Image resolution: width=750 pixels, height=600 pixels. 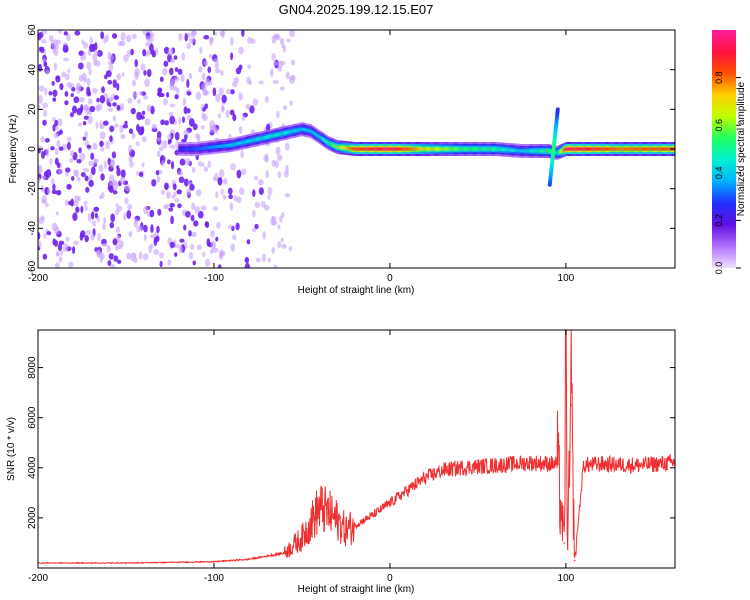 What do you see at coordinates (442, 470) in the screenshot?
I see `snr-data-point` at bounding box center [442, 470].